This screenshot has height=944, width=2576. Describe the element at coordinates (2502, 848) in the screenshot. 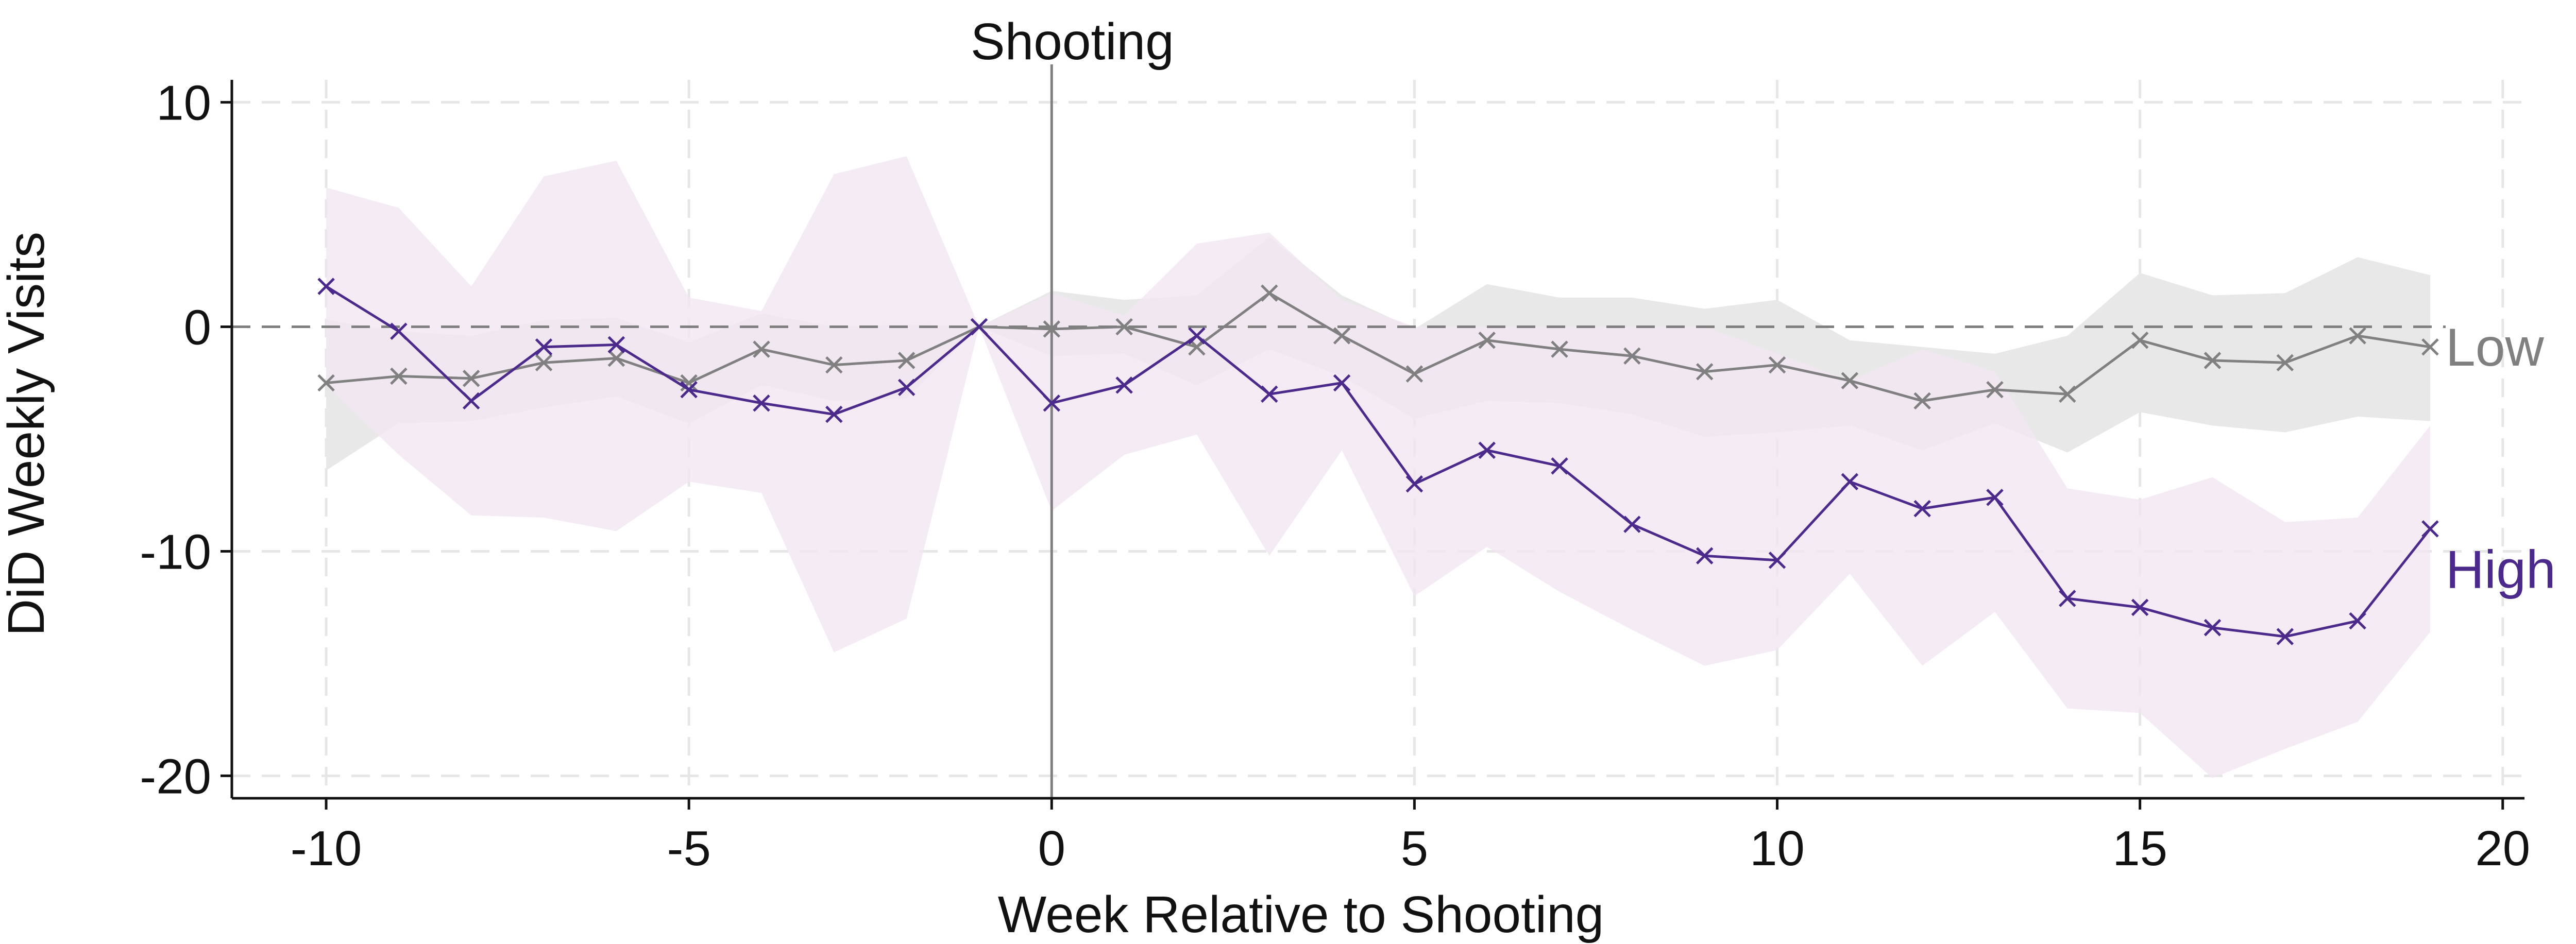

I see `x-tick-label: 20` at that location.